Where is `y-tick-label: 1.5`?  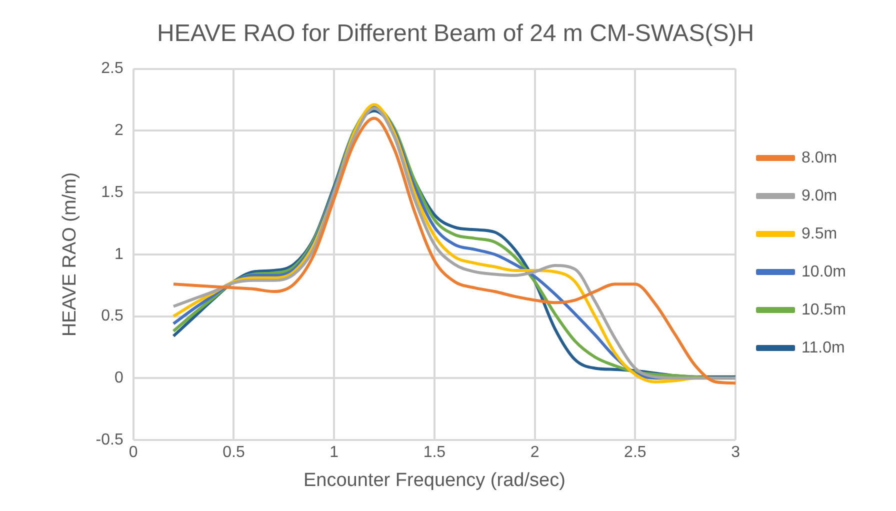
y-tick-label: 1.5 is located at coordinates (112, 192).